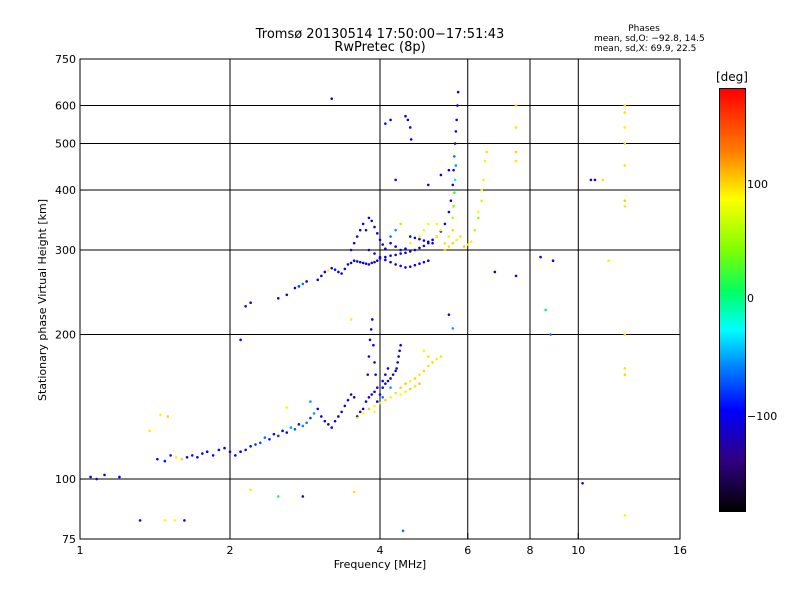 This screenshot has height=600, width=800. Describe the element at coordinates (380, 34) in the screenshot. I see `chart-title: Tromsø 20130514 17:50:00−17:51:43` at that location.